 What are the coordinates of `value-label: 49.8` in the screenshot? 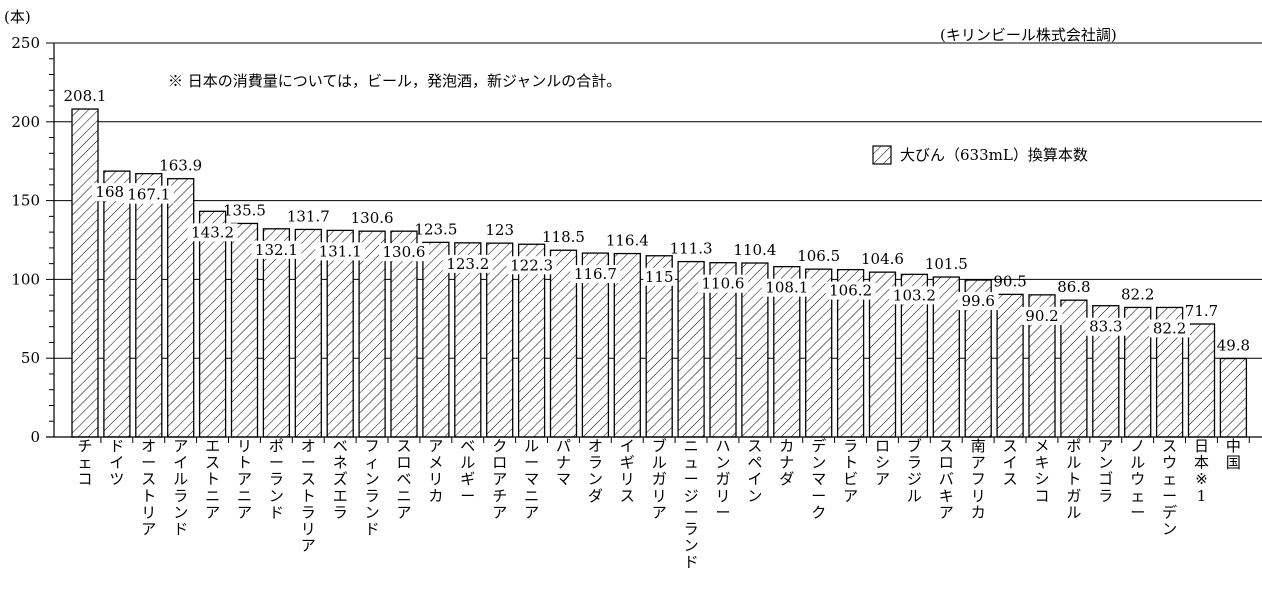 It's located at (1233, 346).